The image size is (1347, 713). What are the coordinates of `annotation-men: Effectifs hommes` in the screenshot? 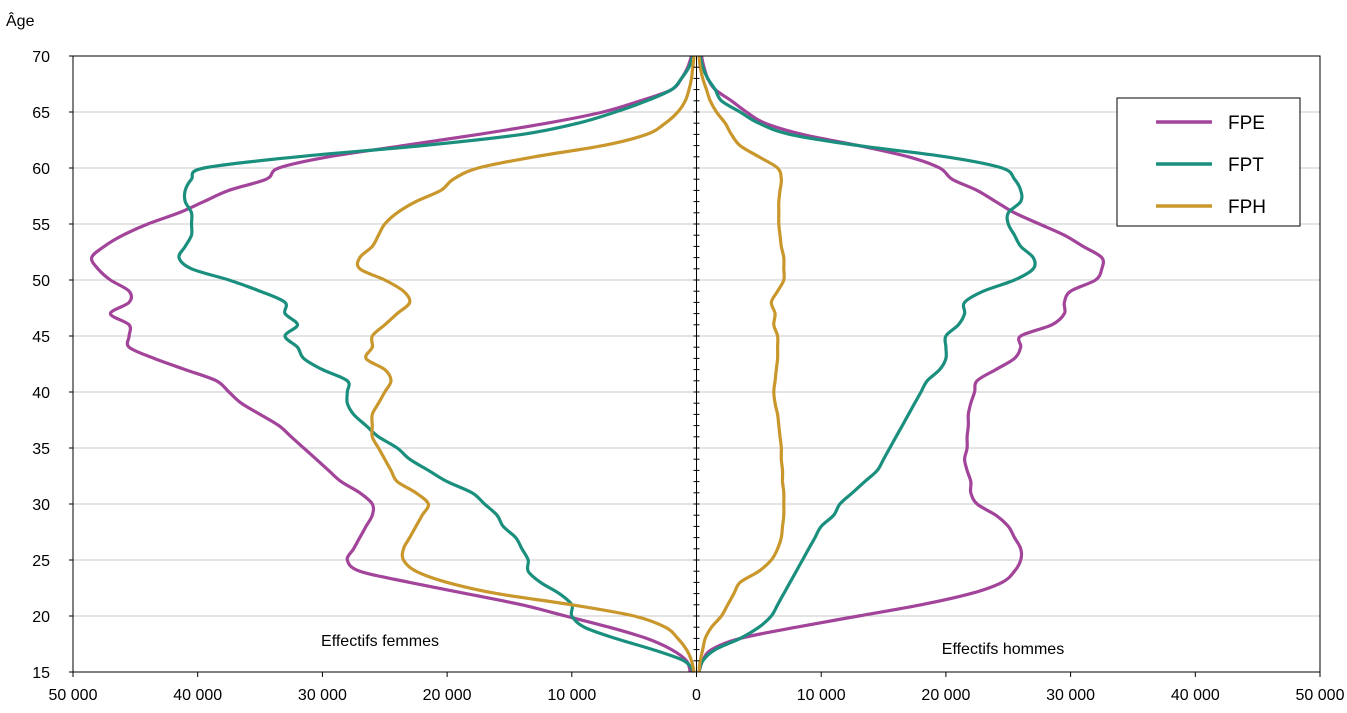 It's located at (1003, 649).